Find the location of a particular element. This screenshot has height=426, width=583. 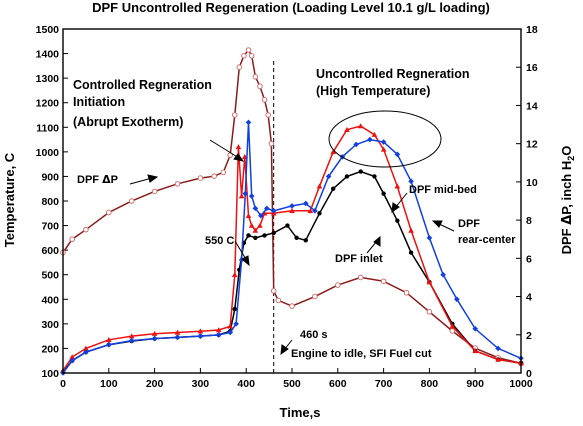

y2-tick-label-0: 0 is located at coordinates (529, 374).